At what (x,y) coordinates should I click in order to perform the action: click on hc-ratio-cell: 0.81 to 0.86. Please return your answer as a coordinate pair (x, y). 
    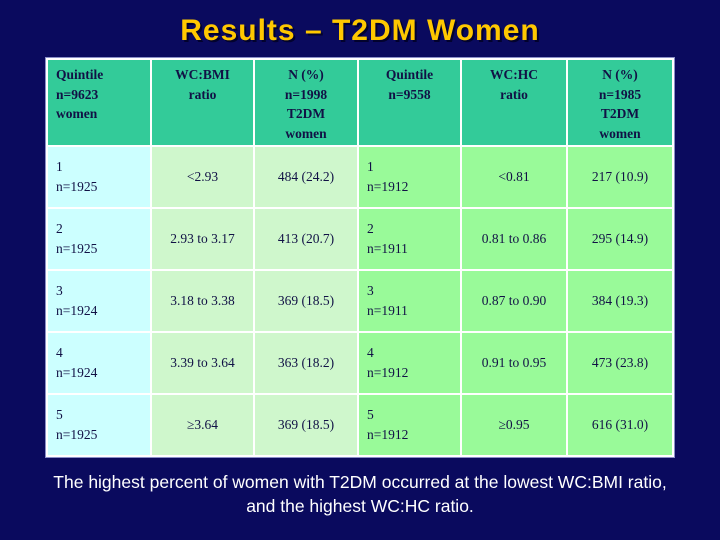
    Looking at the image, I should click on (514, 239).